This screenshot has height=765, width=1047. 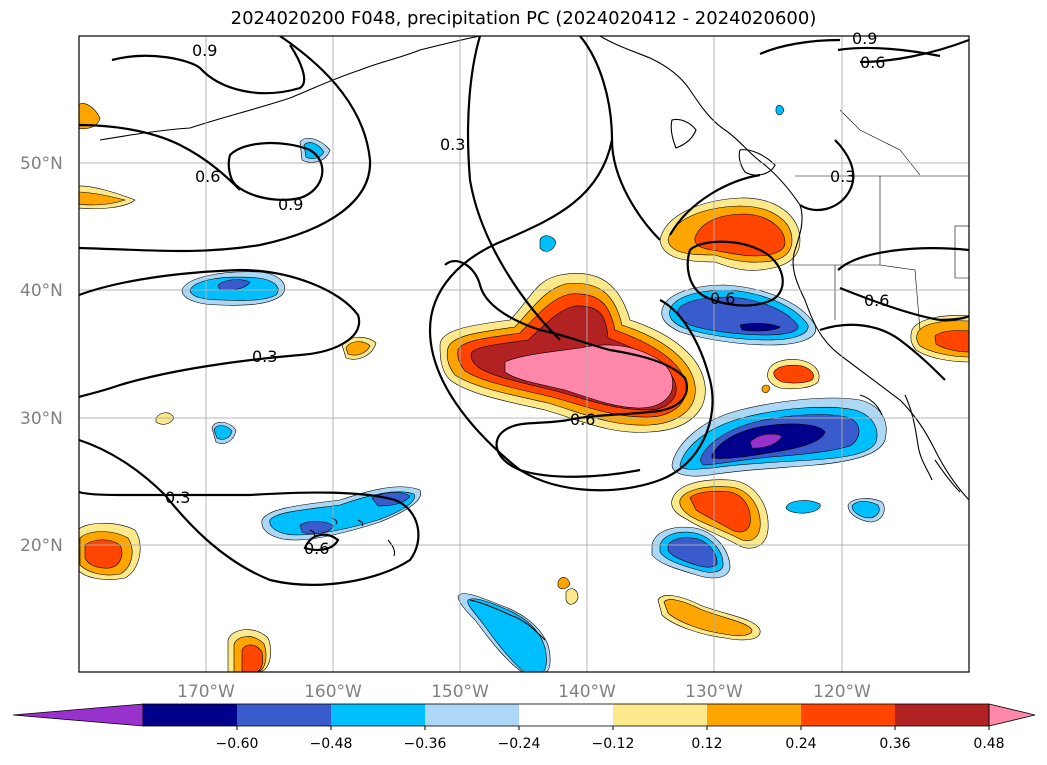 I want to click on lon-label-130w: 130°W, so click(x=714, y=692).